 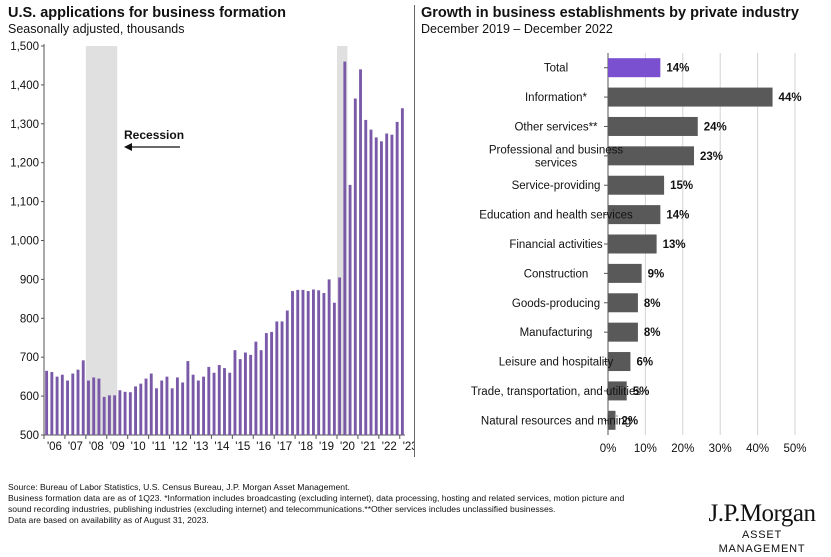 What do you see at coordinates (556, 216) in the screenshot?
I see `category-label: Education and health services` at bounding box center [556, 216].